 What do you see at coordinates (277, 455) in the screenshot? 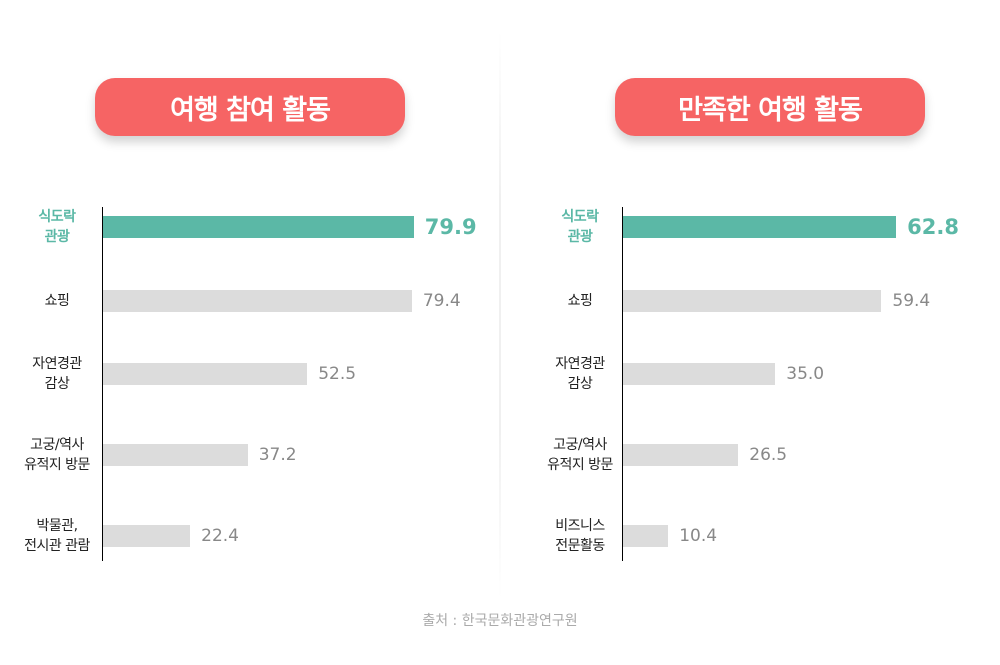
I see `value-label: 37.2` at bounding box center [277, 455].